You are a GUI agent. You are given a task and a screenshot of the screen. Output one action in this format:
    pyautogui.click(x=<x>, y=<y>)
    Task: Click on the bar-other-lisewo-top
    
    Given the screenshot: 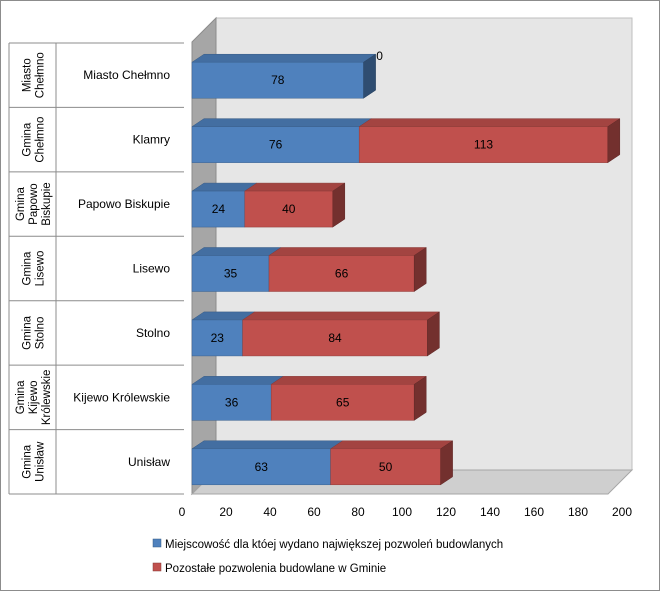 What is the action you would take?
    pyautogui.click(x=348, y=251)
    